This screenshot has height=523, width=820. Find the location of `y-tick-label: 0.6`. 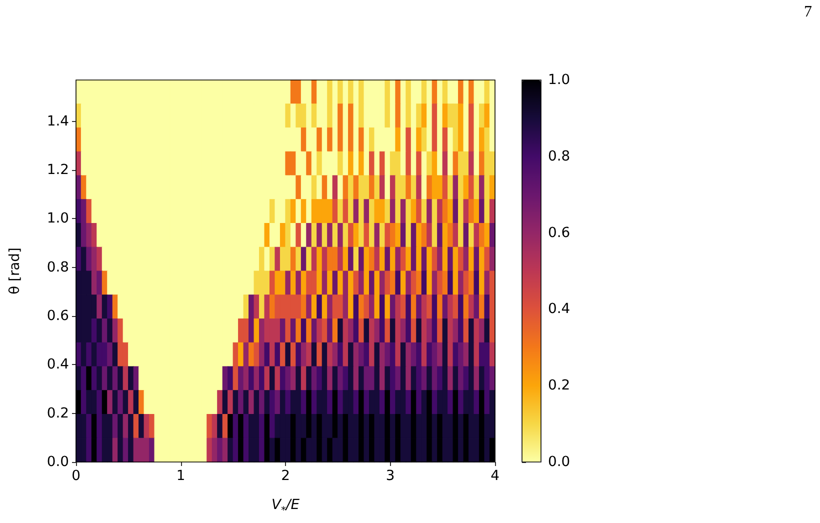

y-tick-label: 0.6 is located at coordinates (57, 316).